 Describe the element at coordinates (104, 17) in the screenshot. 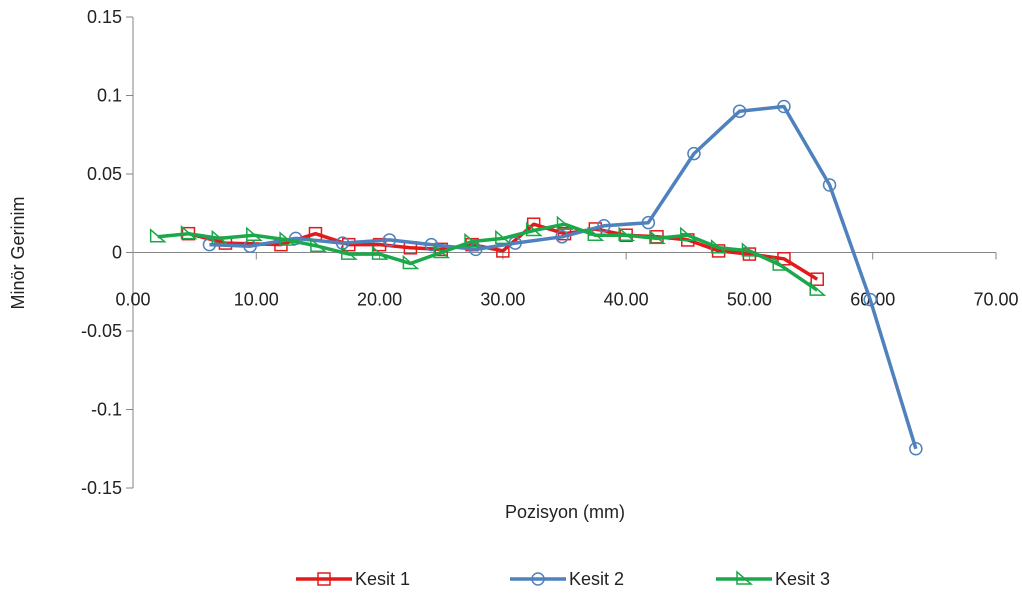

I see `y-tick-label: 0.15` at that location.